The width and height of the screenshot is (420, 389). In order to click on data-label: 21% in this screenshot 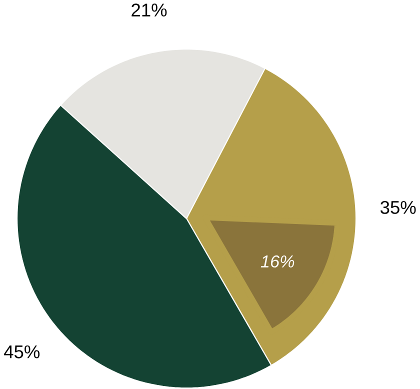, I will do `click(149, 10)`.